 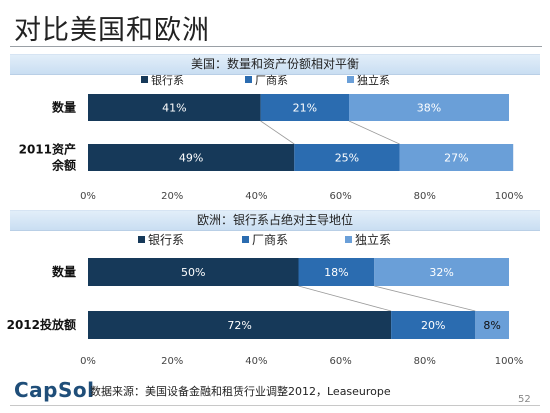 What do you see at coordinates (172, 196) in the screenshot?
I see `x-tick-label-us-1: 20%` at bounding box center [172, 196].